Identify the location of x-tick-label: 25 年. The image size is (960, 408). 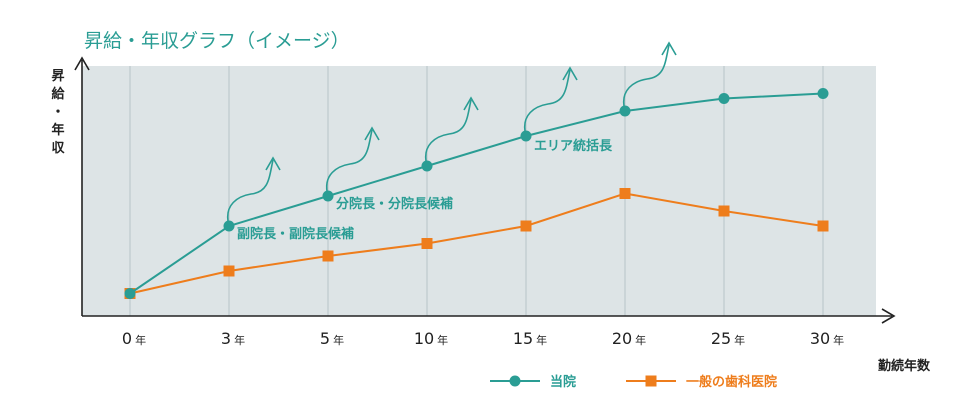
(728, 338).